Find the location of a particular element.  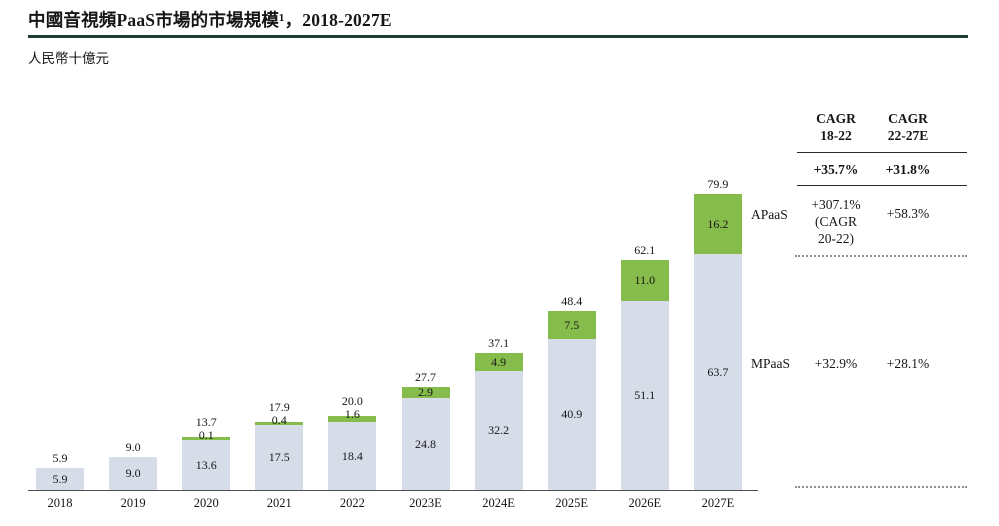

bar-label-apaas: 7.5 is located at coordinates (572, 324).